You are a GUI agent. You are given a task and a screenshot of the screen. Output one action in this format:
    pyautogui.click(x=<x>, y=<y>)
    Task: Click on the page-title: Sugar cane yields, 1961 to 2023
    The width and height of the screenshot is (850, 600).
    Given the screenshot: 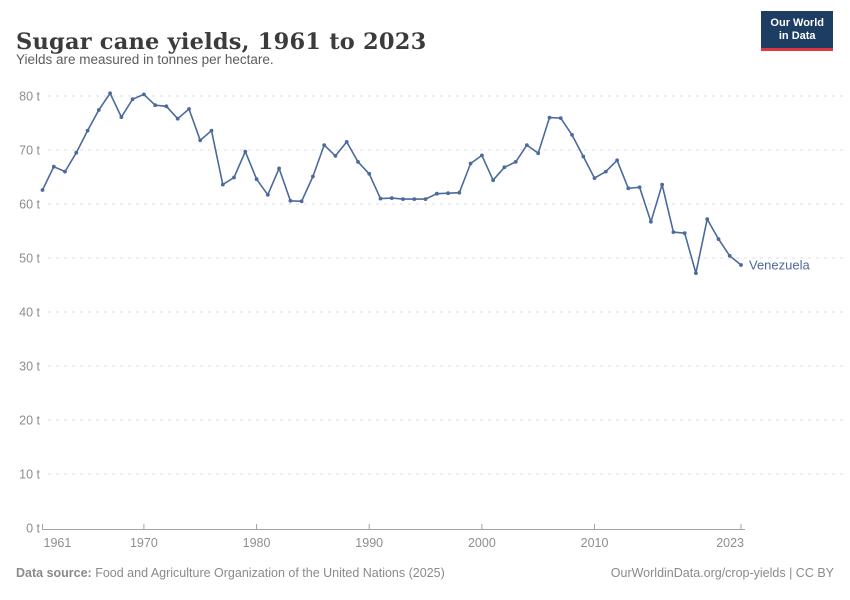 What is the action you would take?
    pyautogui.click(x=221, y=42)
    